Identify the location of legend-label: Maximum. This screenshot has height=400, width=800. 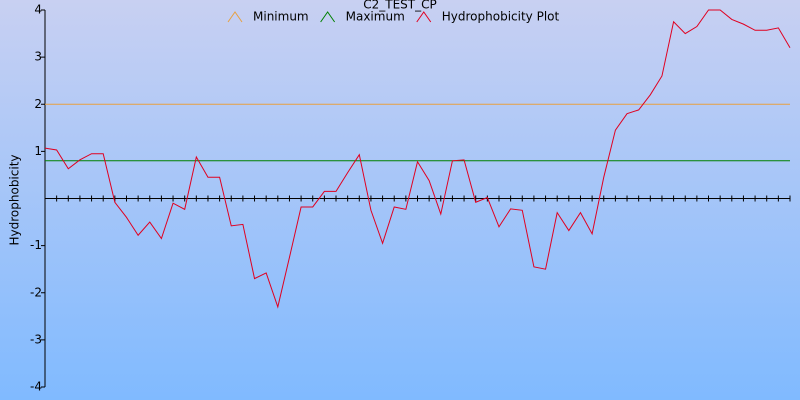
(375, 17).